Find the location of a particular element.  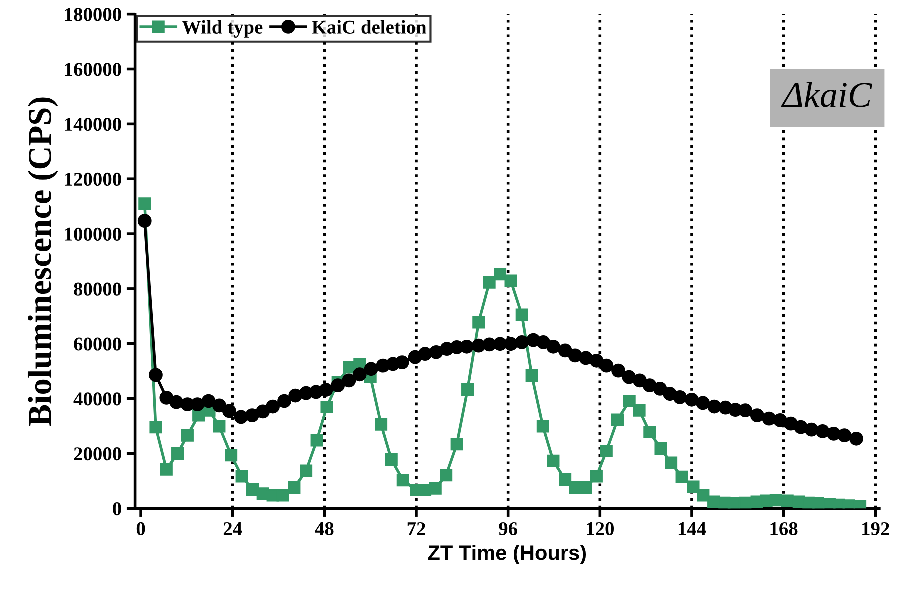

y-tick-label: 140000 is located at coordinates (93, 125).